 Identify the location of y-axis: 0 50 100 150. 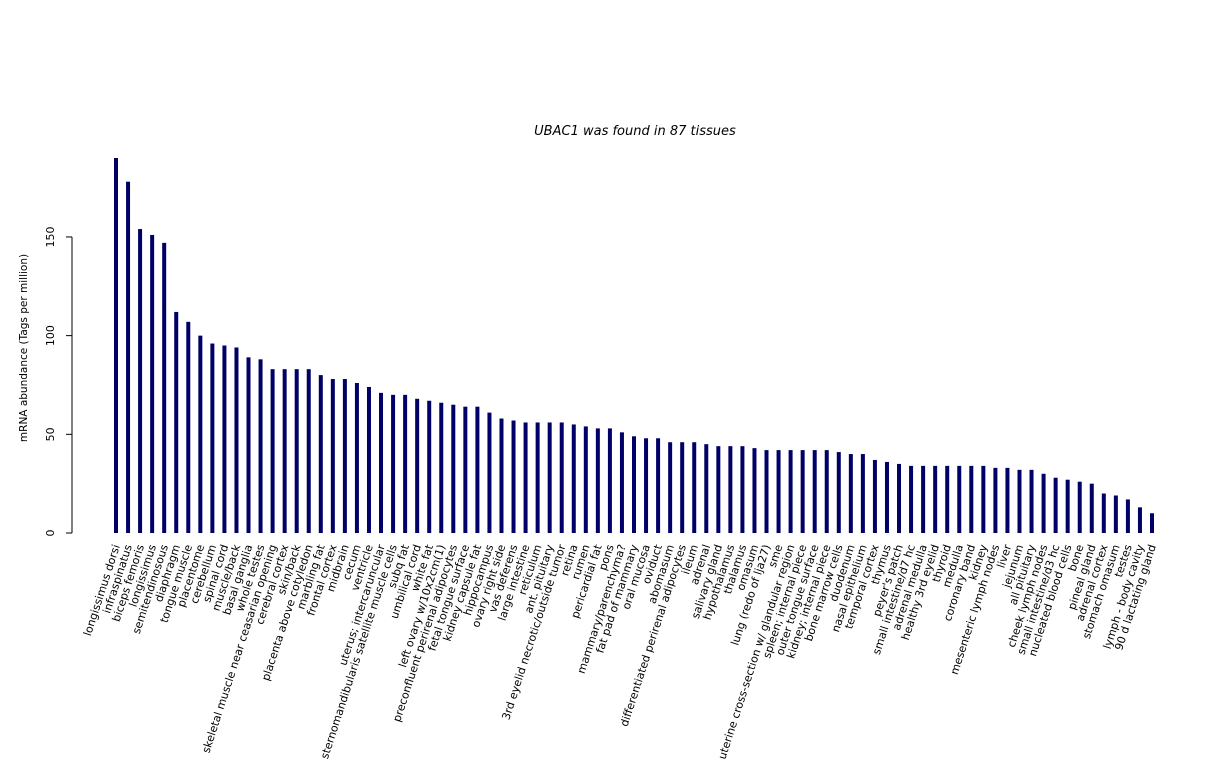
(58, 381).